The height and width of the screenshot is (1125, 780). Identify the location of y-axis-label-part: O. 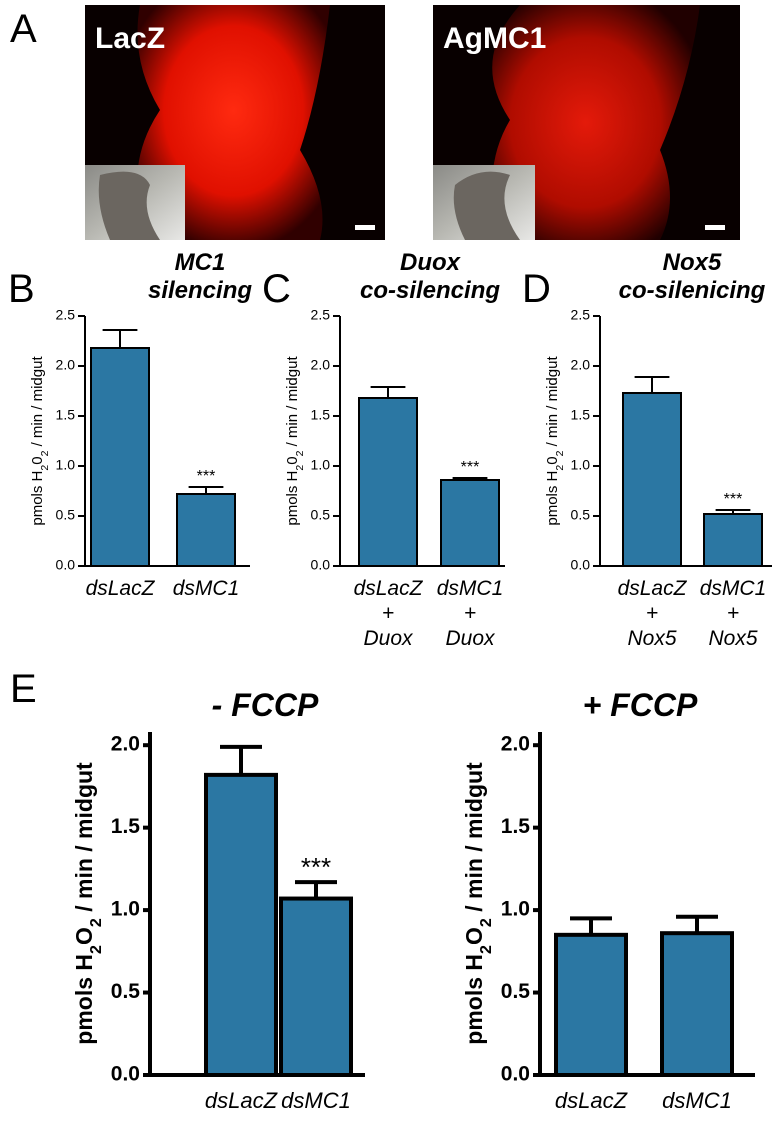
(474, 936).